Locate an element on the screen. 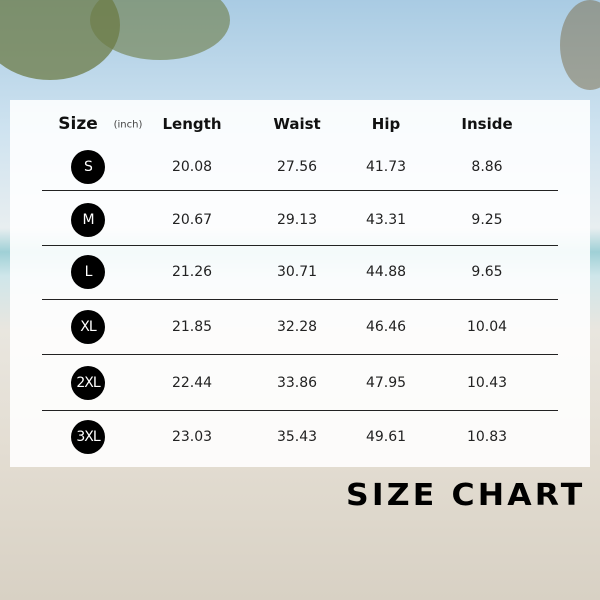 This screenshot has width=600, height=600. table-cell: 29.13 is located at coordinates (297, 220).